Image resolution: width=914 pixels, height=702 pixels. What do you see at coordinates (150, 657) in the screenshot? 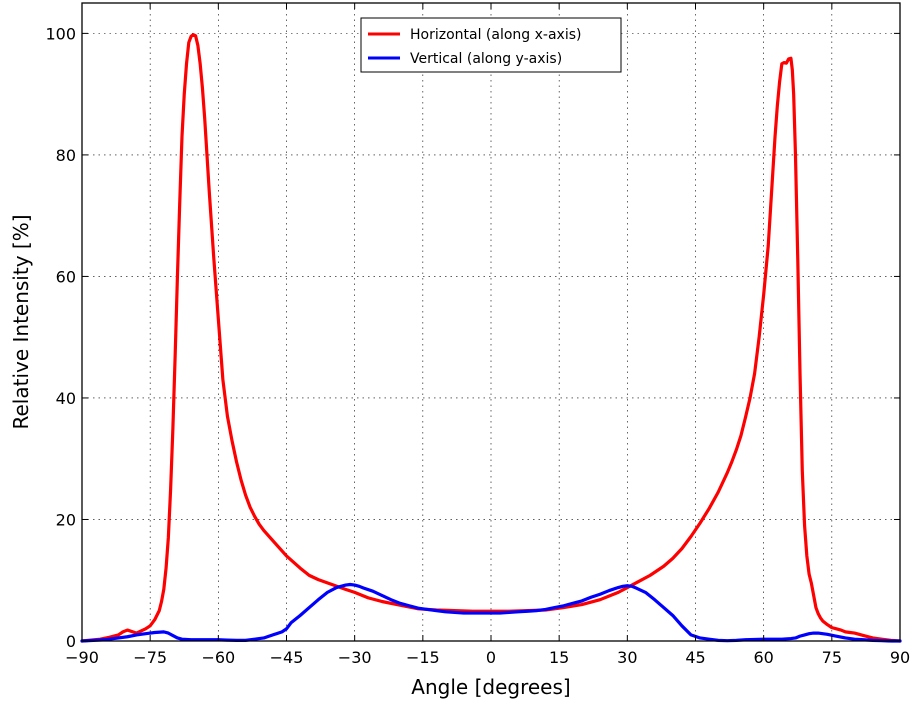
I see `x-tick-label: −75` at bounding box center [150, 657].